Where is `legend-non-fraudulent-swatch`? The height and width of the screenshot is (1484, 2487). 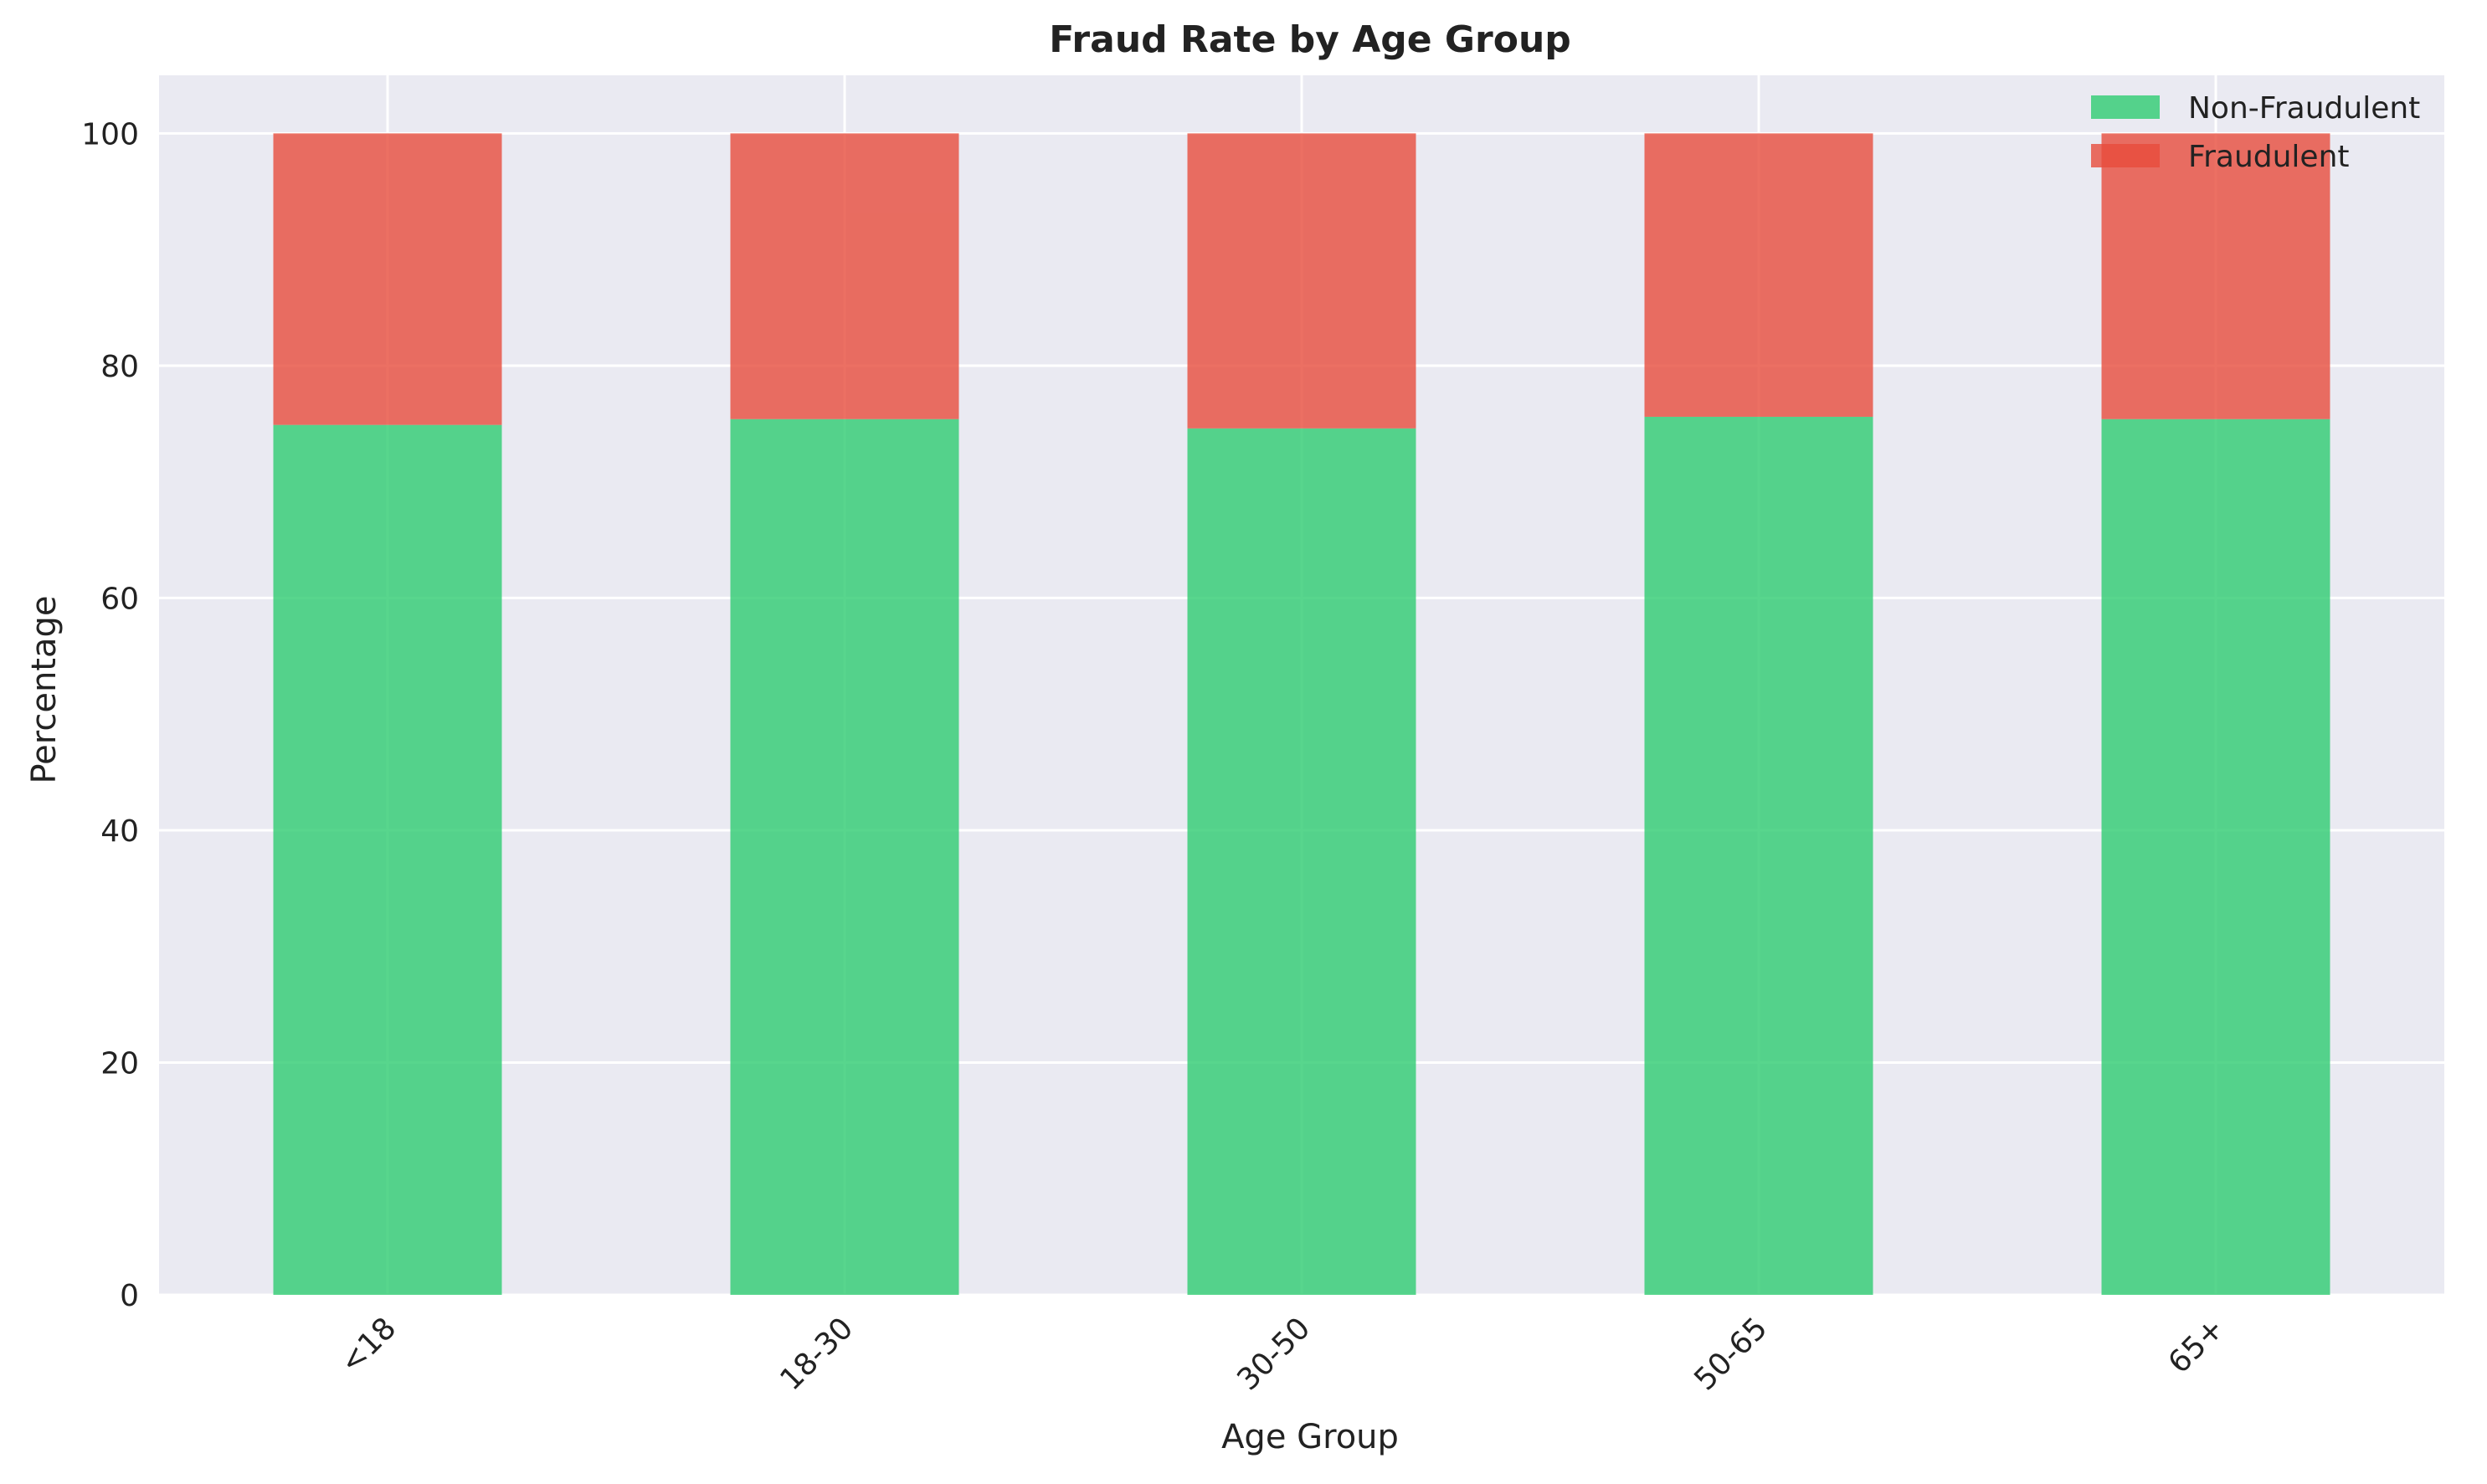
legend-non-fraudulent-swatch is located at coordinates (2126, 107).